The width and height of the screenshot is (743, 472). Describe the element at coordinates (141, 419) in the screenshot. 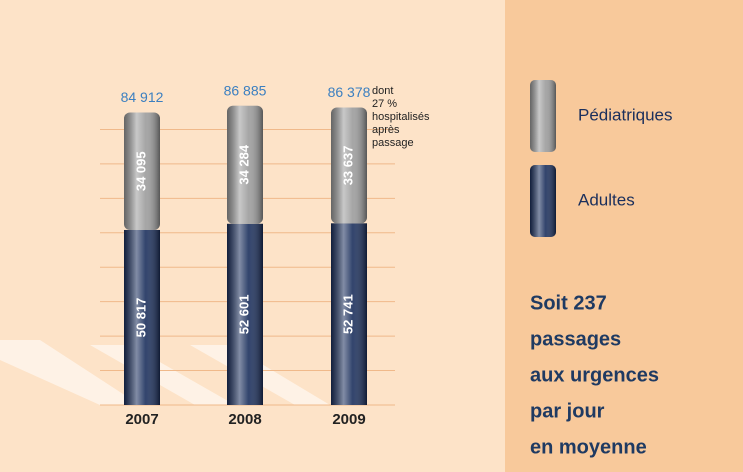

I see `x-tick-label: 2007` at that location.